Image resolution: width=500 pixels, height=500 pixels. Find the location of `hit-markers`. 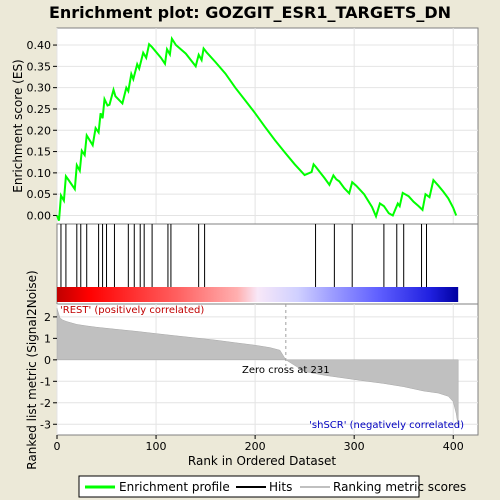

hit-markers is located at coordinates (243, 255).